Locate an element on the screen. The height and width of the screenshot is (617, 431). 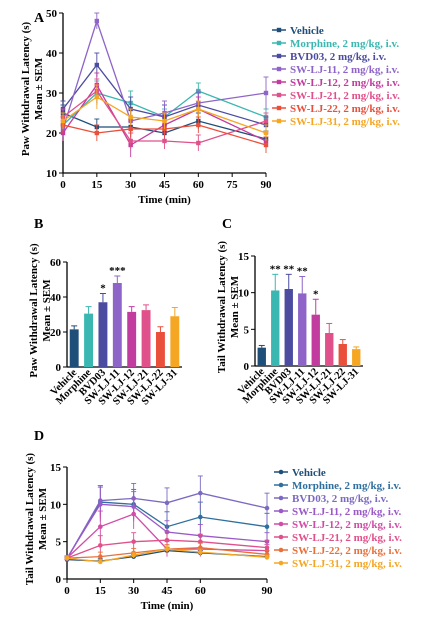
chart-a-legend-label: Vehicle is located at coordinates (307, 31).